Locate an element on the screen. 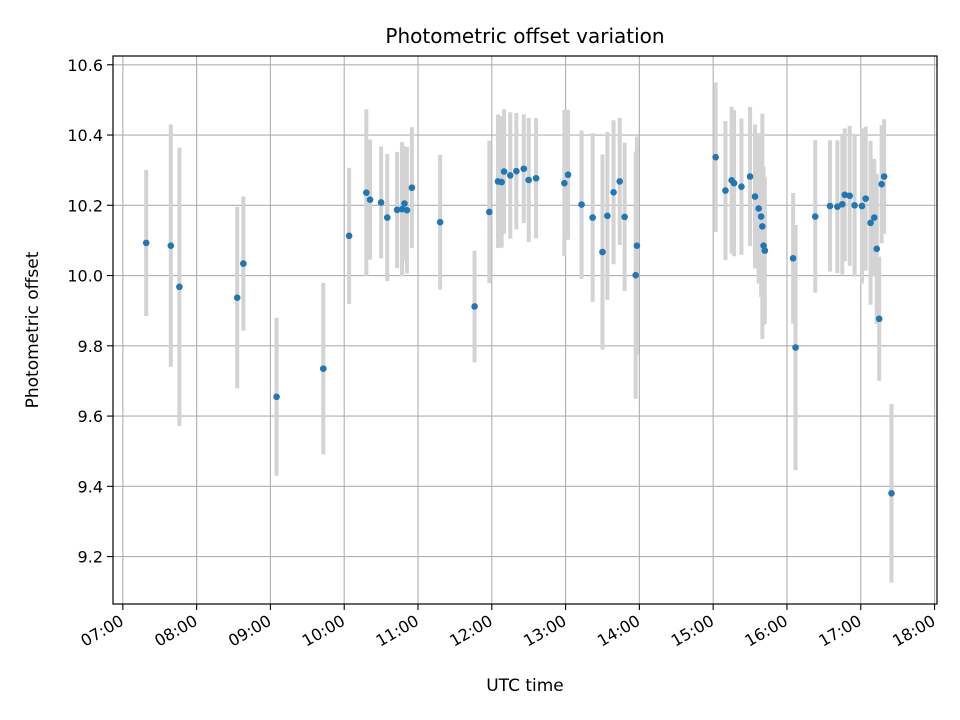  y-axis-label: Photometric offset is located at coordinates (33, 329).